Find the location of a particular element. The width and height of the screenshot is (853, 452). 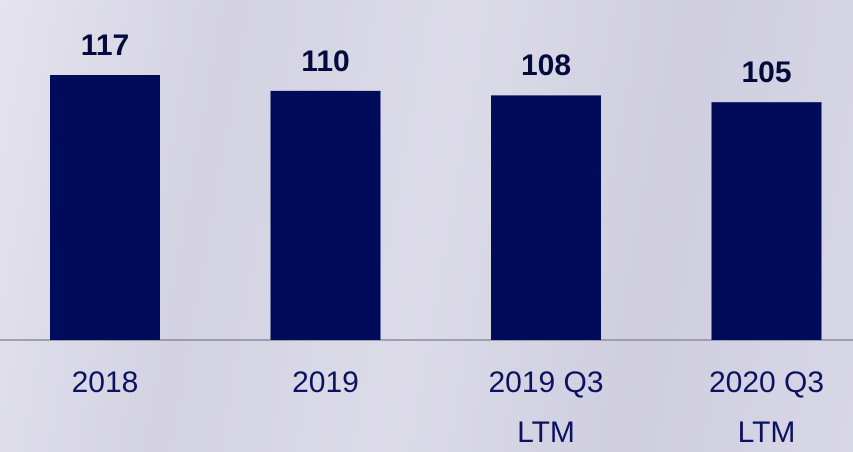

value-label: 108 is located at coordinates (546, 66).